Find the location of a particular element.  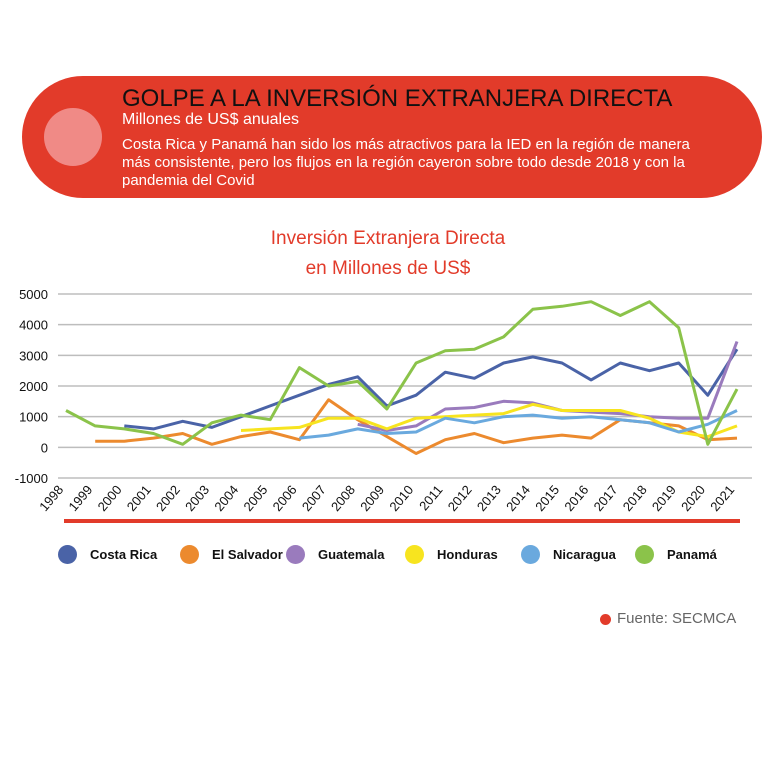

x-tick-label: 2003 is located at coordinates (197, 498).